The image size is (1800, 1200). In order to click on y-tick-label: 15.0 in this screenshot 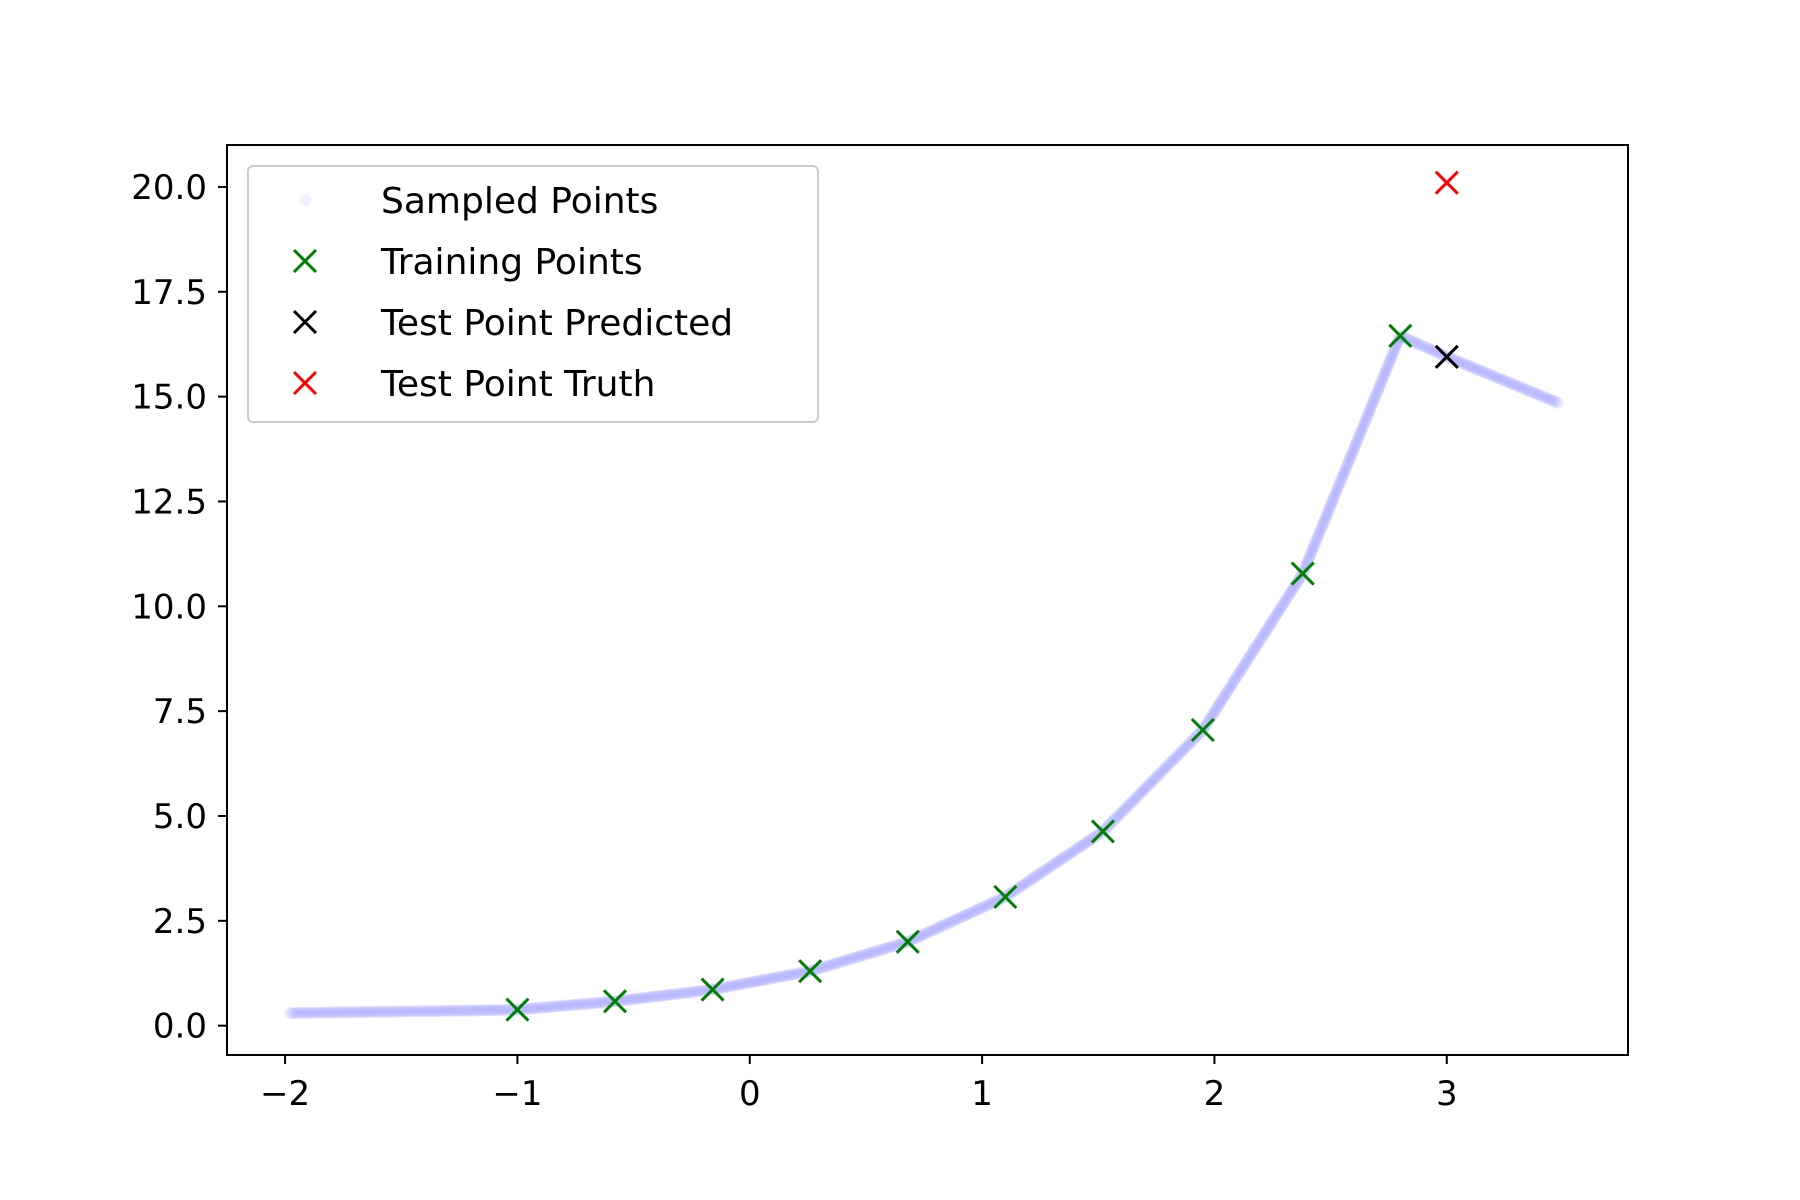, I will do `click(169, 398)`.